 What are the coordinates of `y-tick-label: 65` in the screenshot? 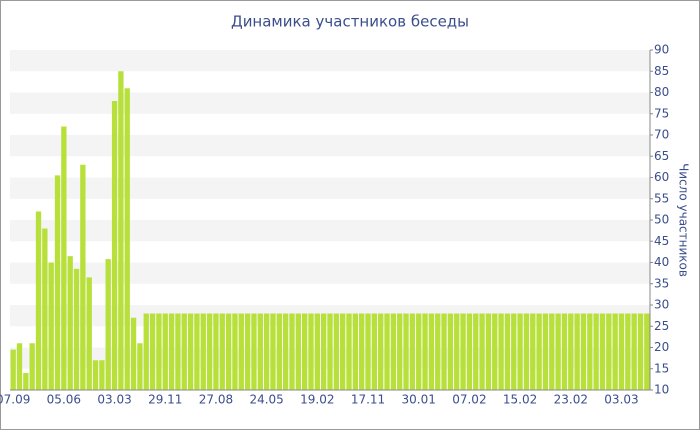 It's located at (661, 156).